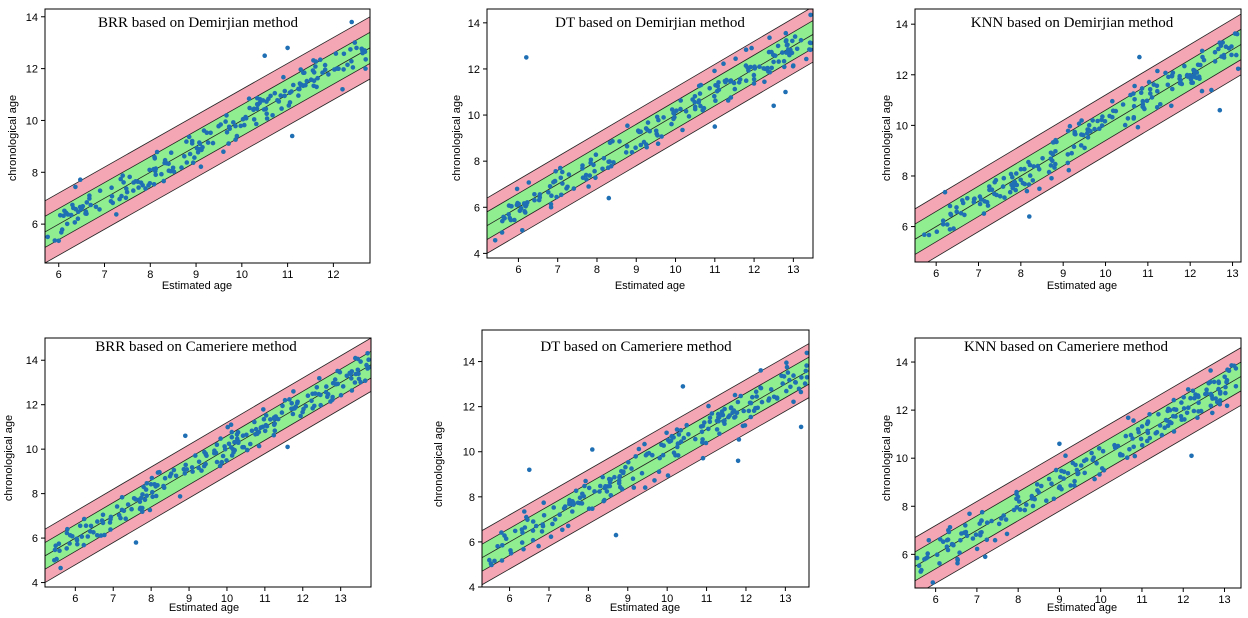 The height and width of the screenshot is (618, 1248). What do you see at coordinates (887, 458) in the screenshot?
I see `y-axis-label: chronological age` at bounding box center [887, 458].